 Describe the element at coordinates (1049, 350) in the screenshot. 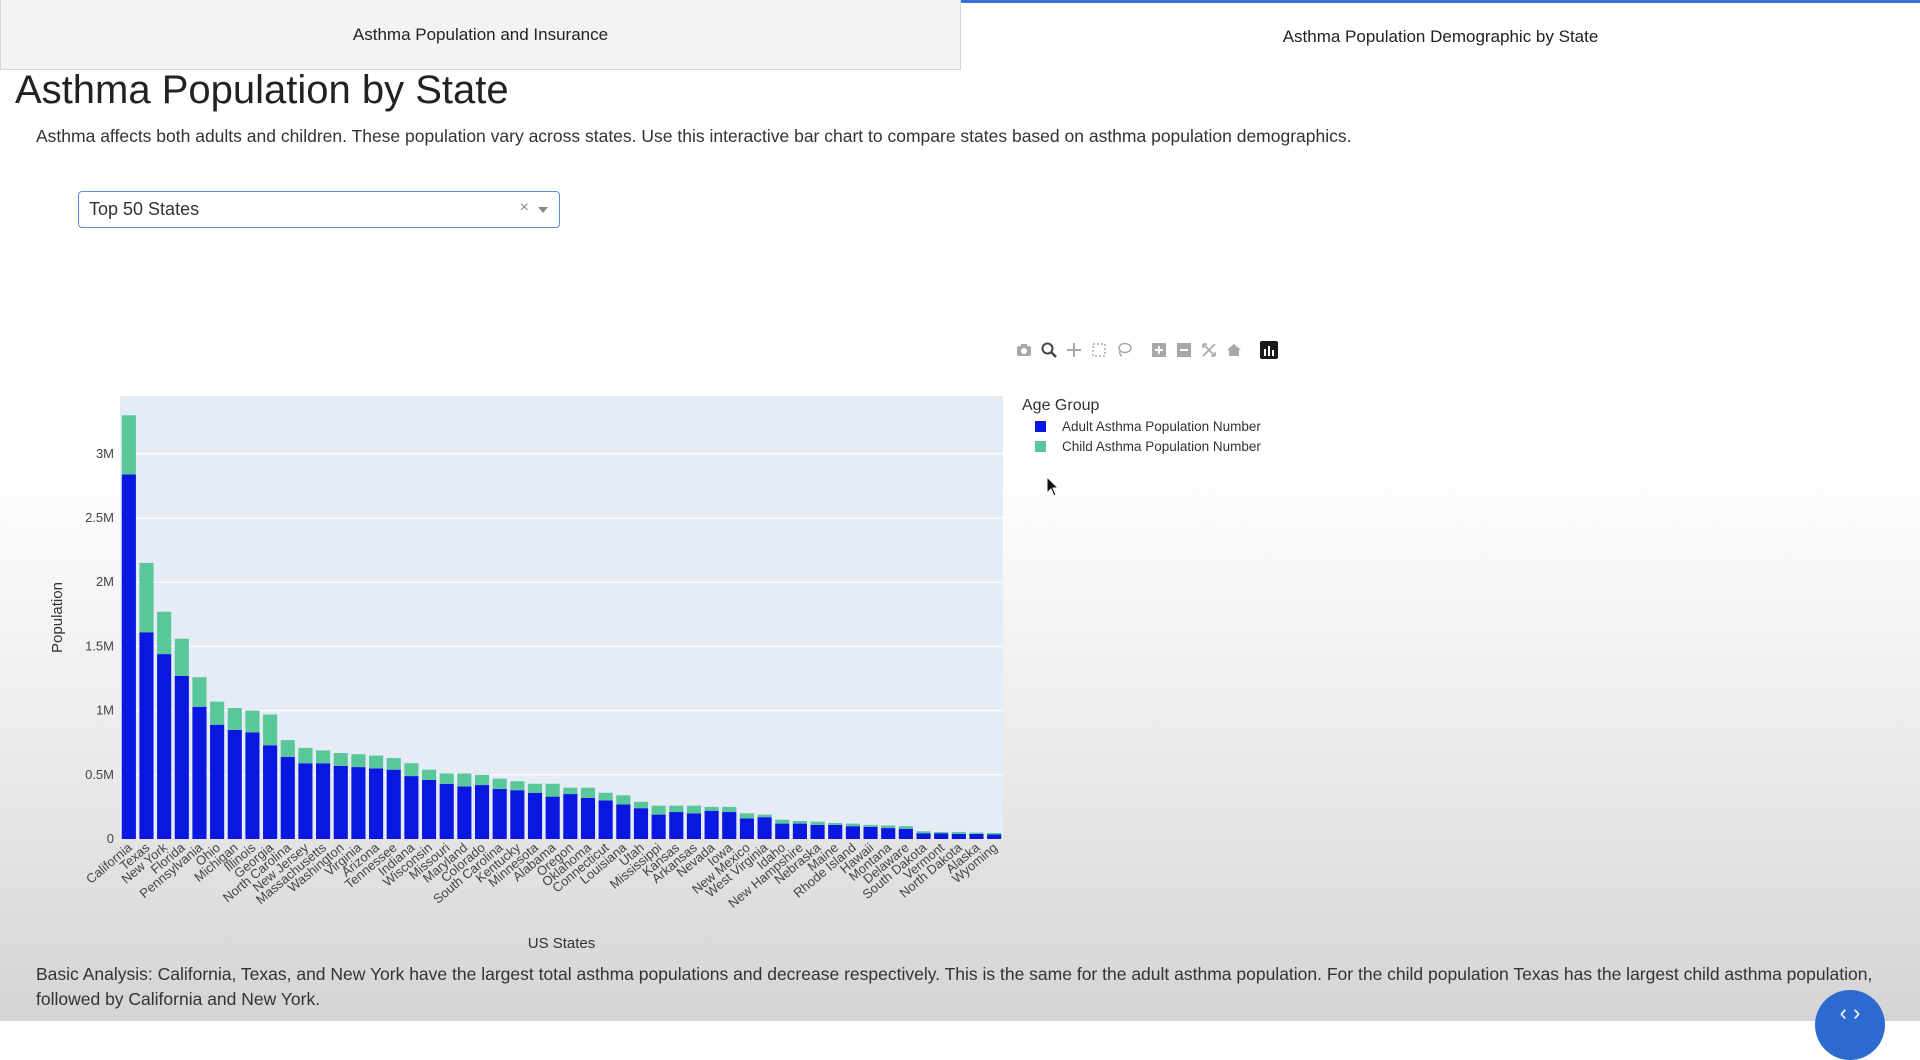

I see `zoom-icon` at that location.